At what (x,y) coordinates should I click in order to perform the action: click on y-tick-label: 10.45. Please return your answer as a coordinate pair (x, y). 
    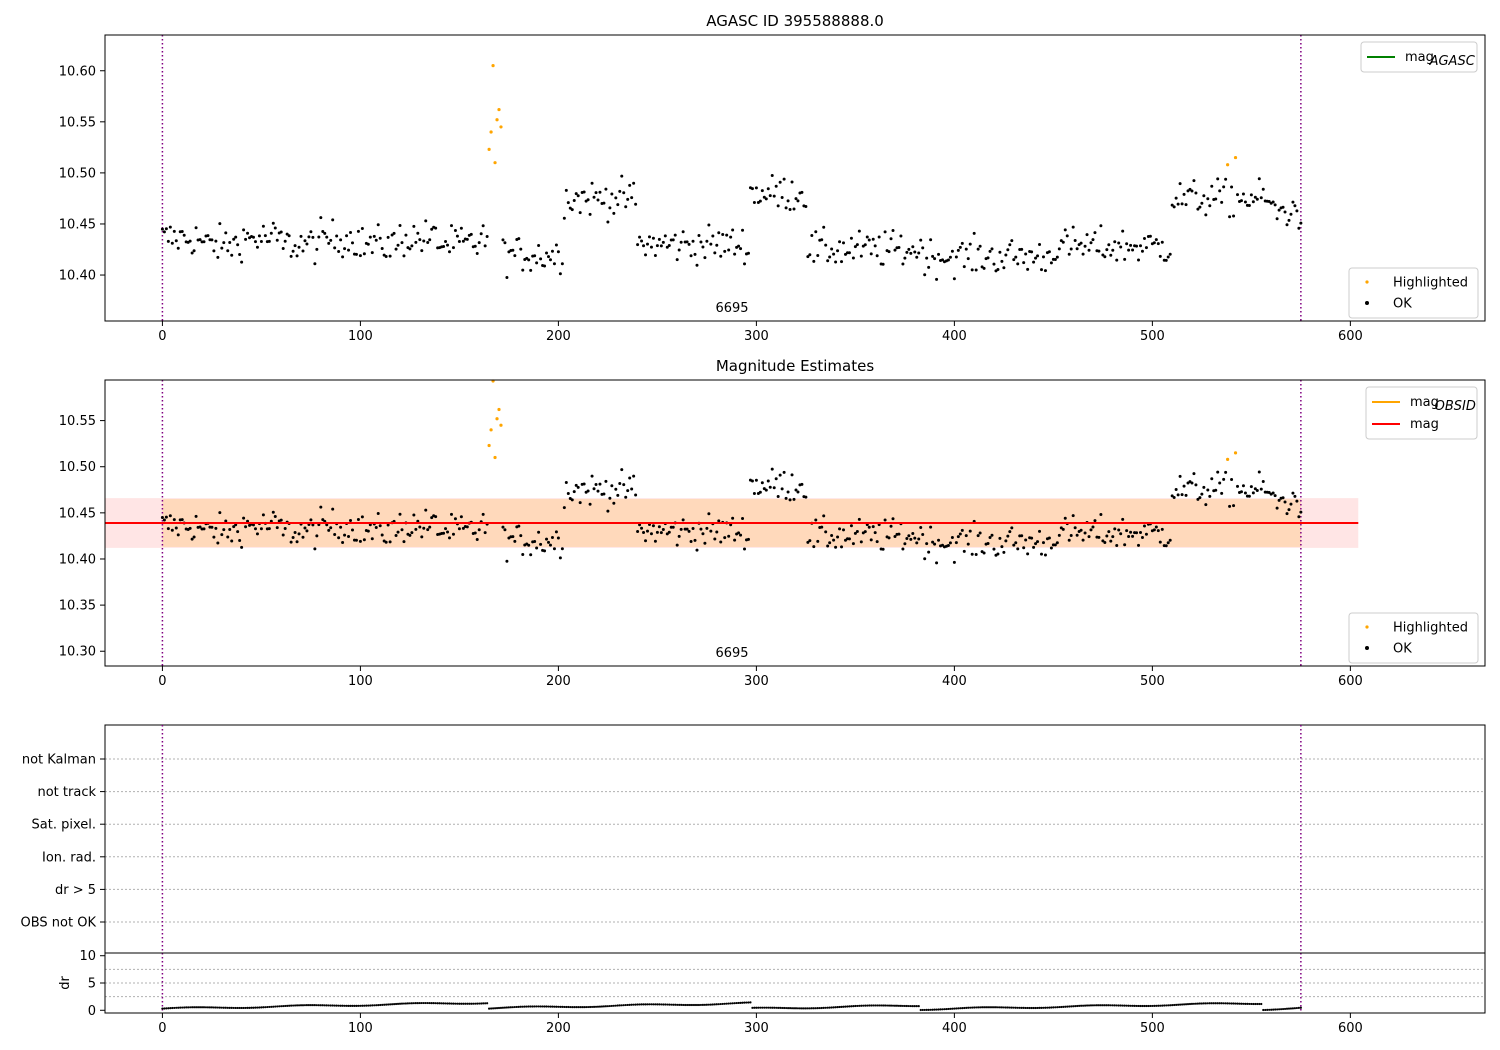
    Looking at the image, I should click on (77, 513).